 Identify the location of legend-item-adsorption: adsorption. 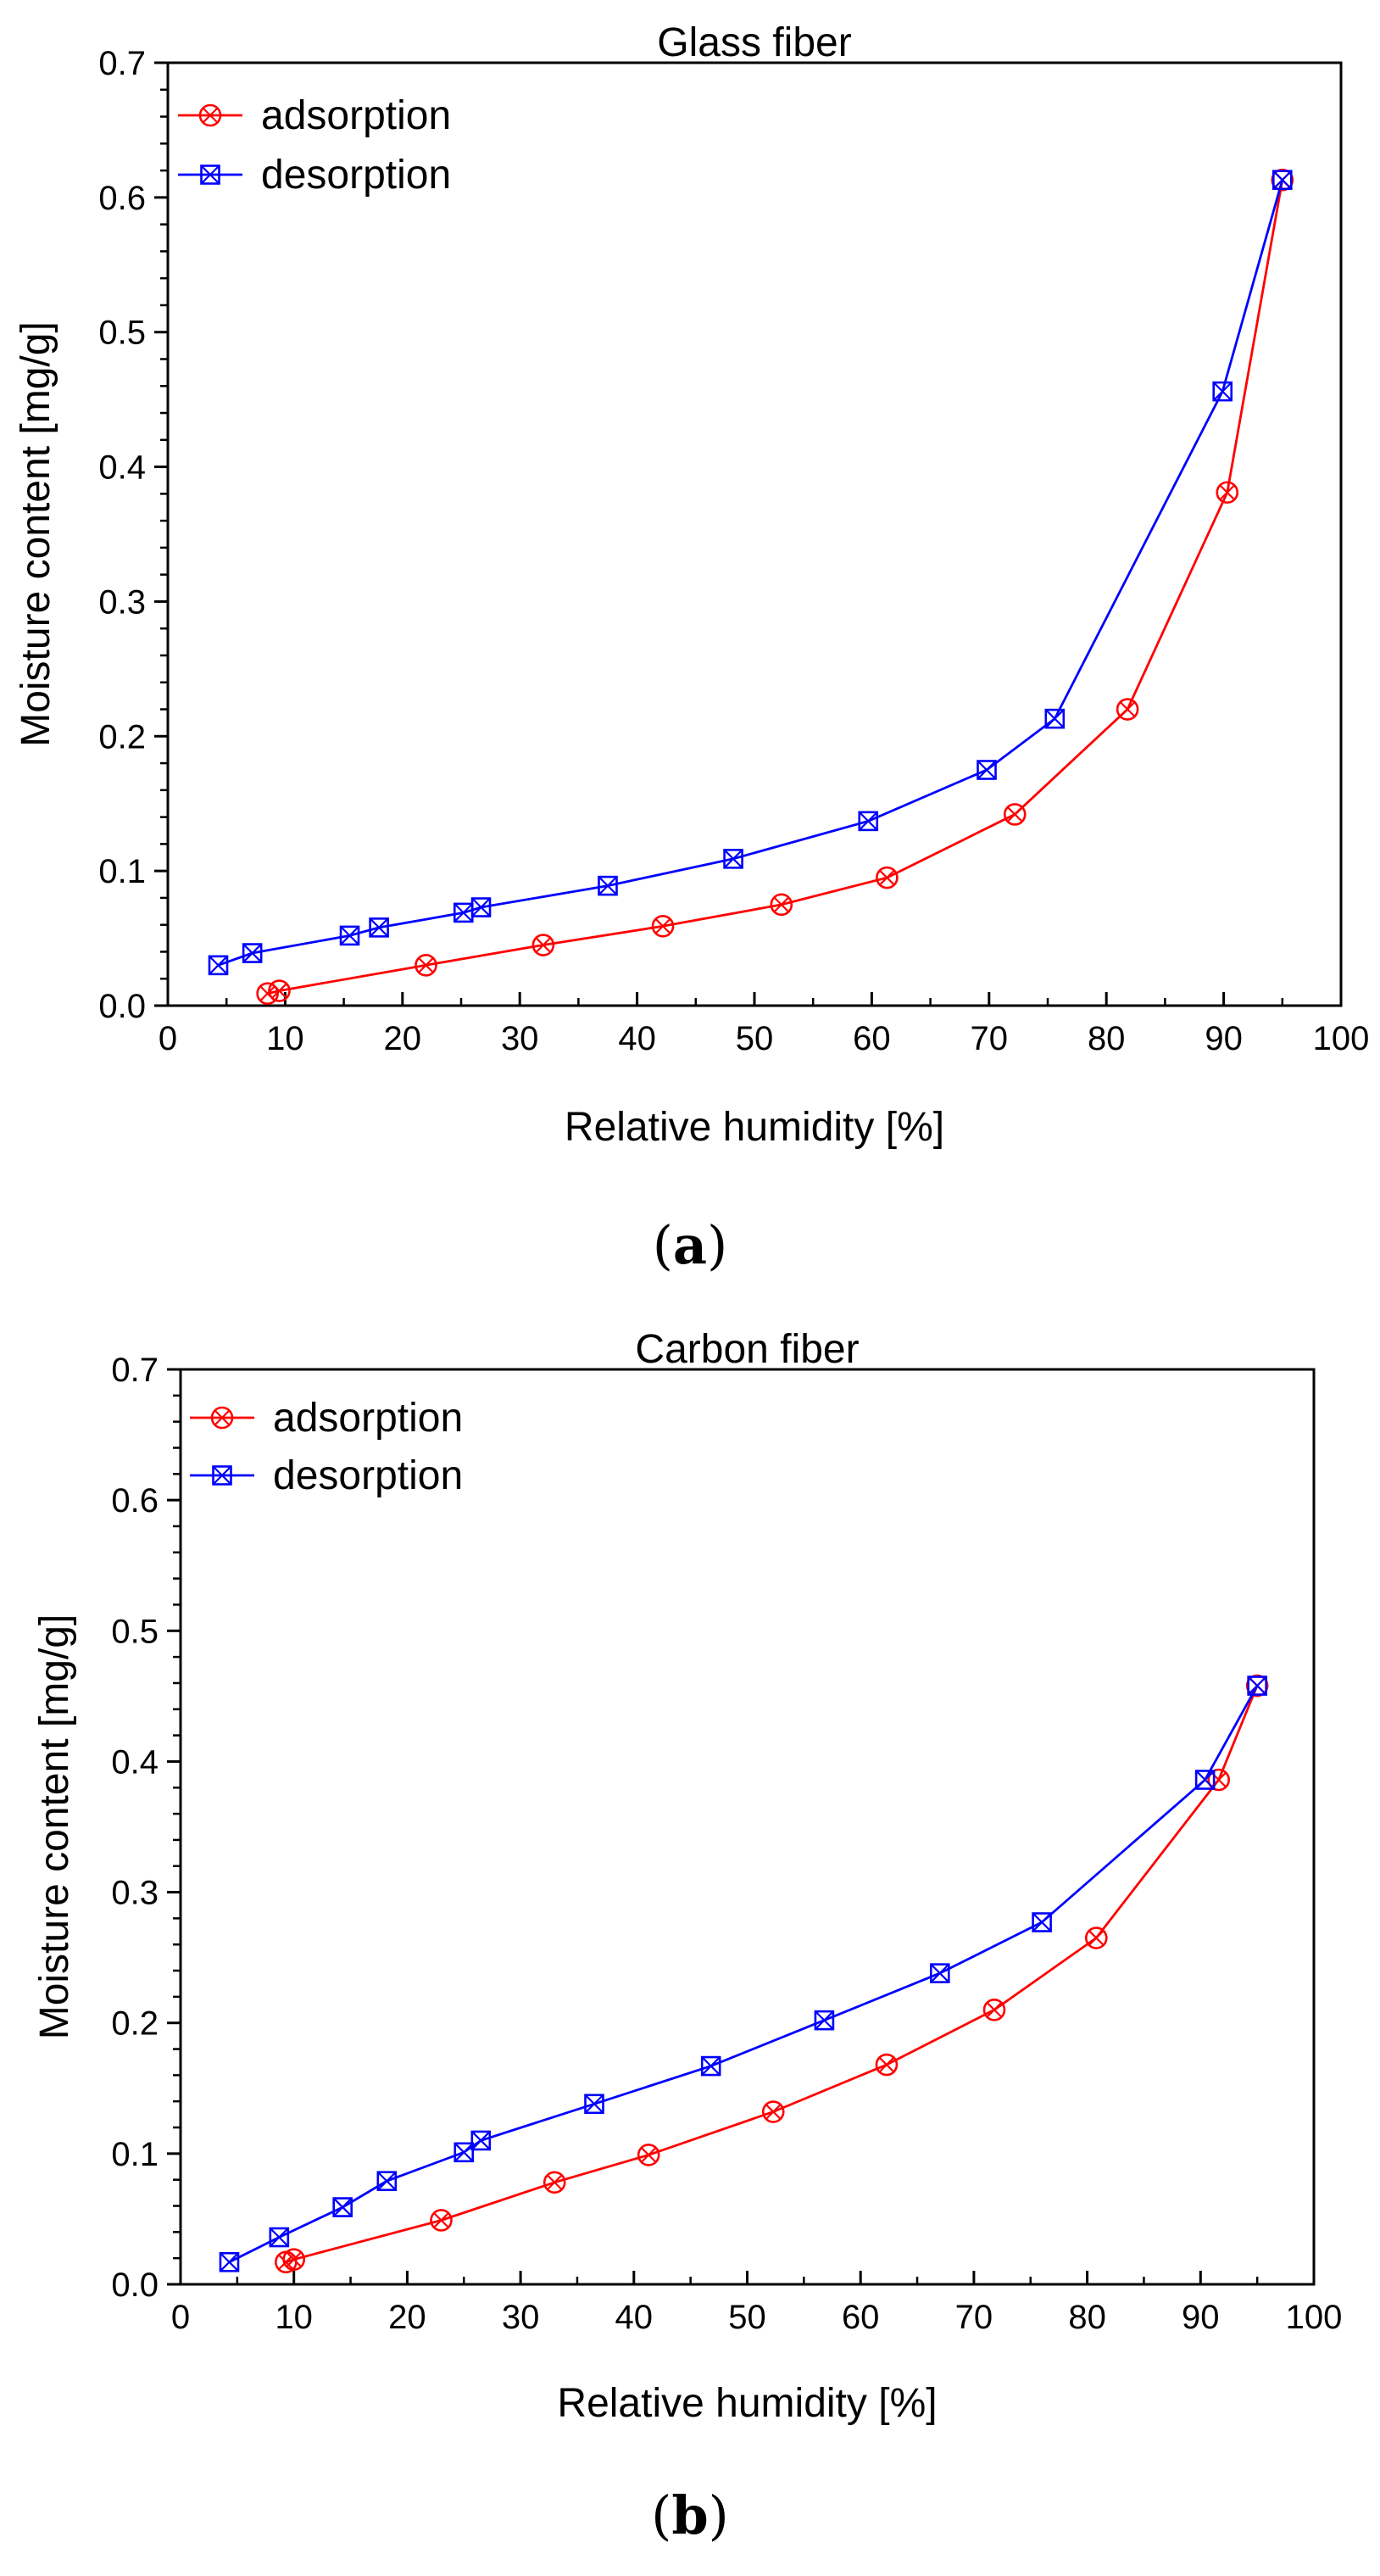
(314, 115).